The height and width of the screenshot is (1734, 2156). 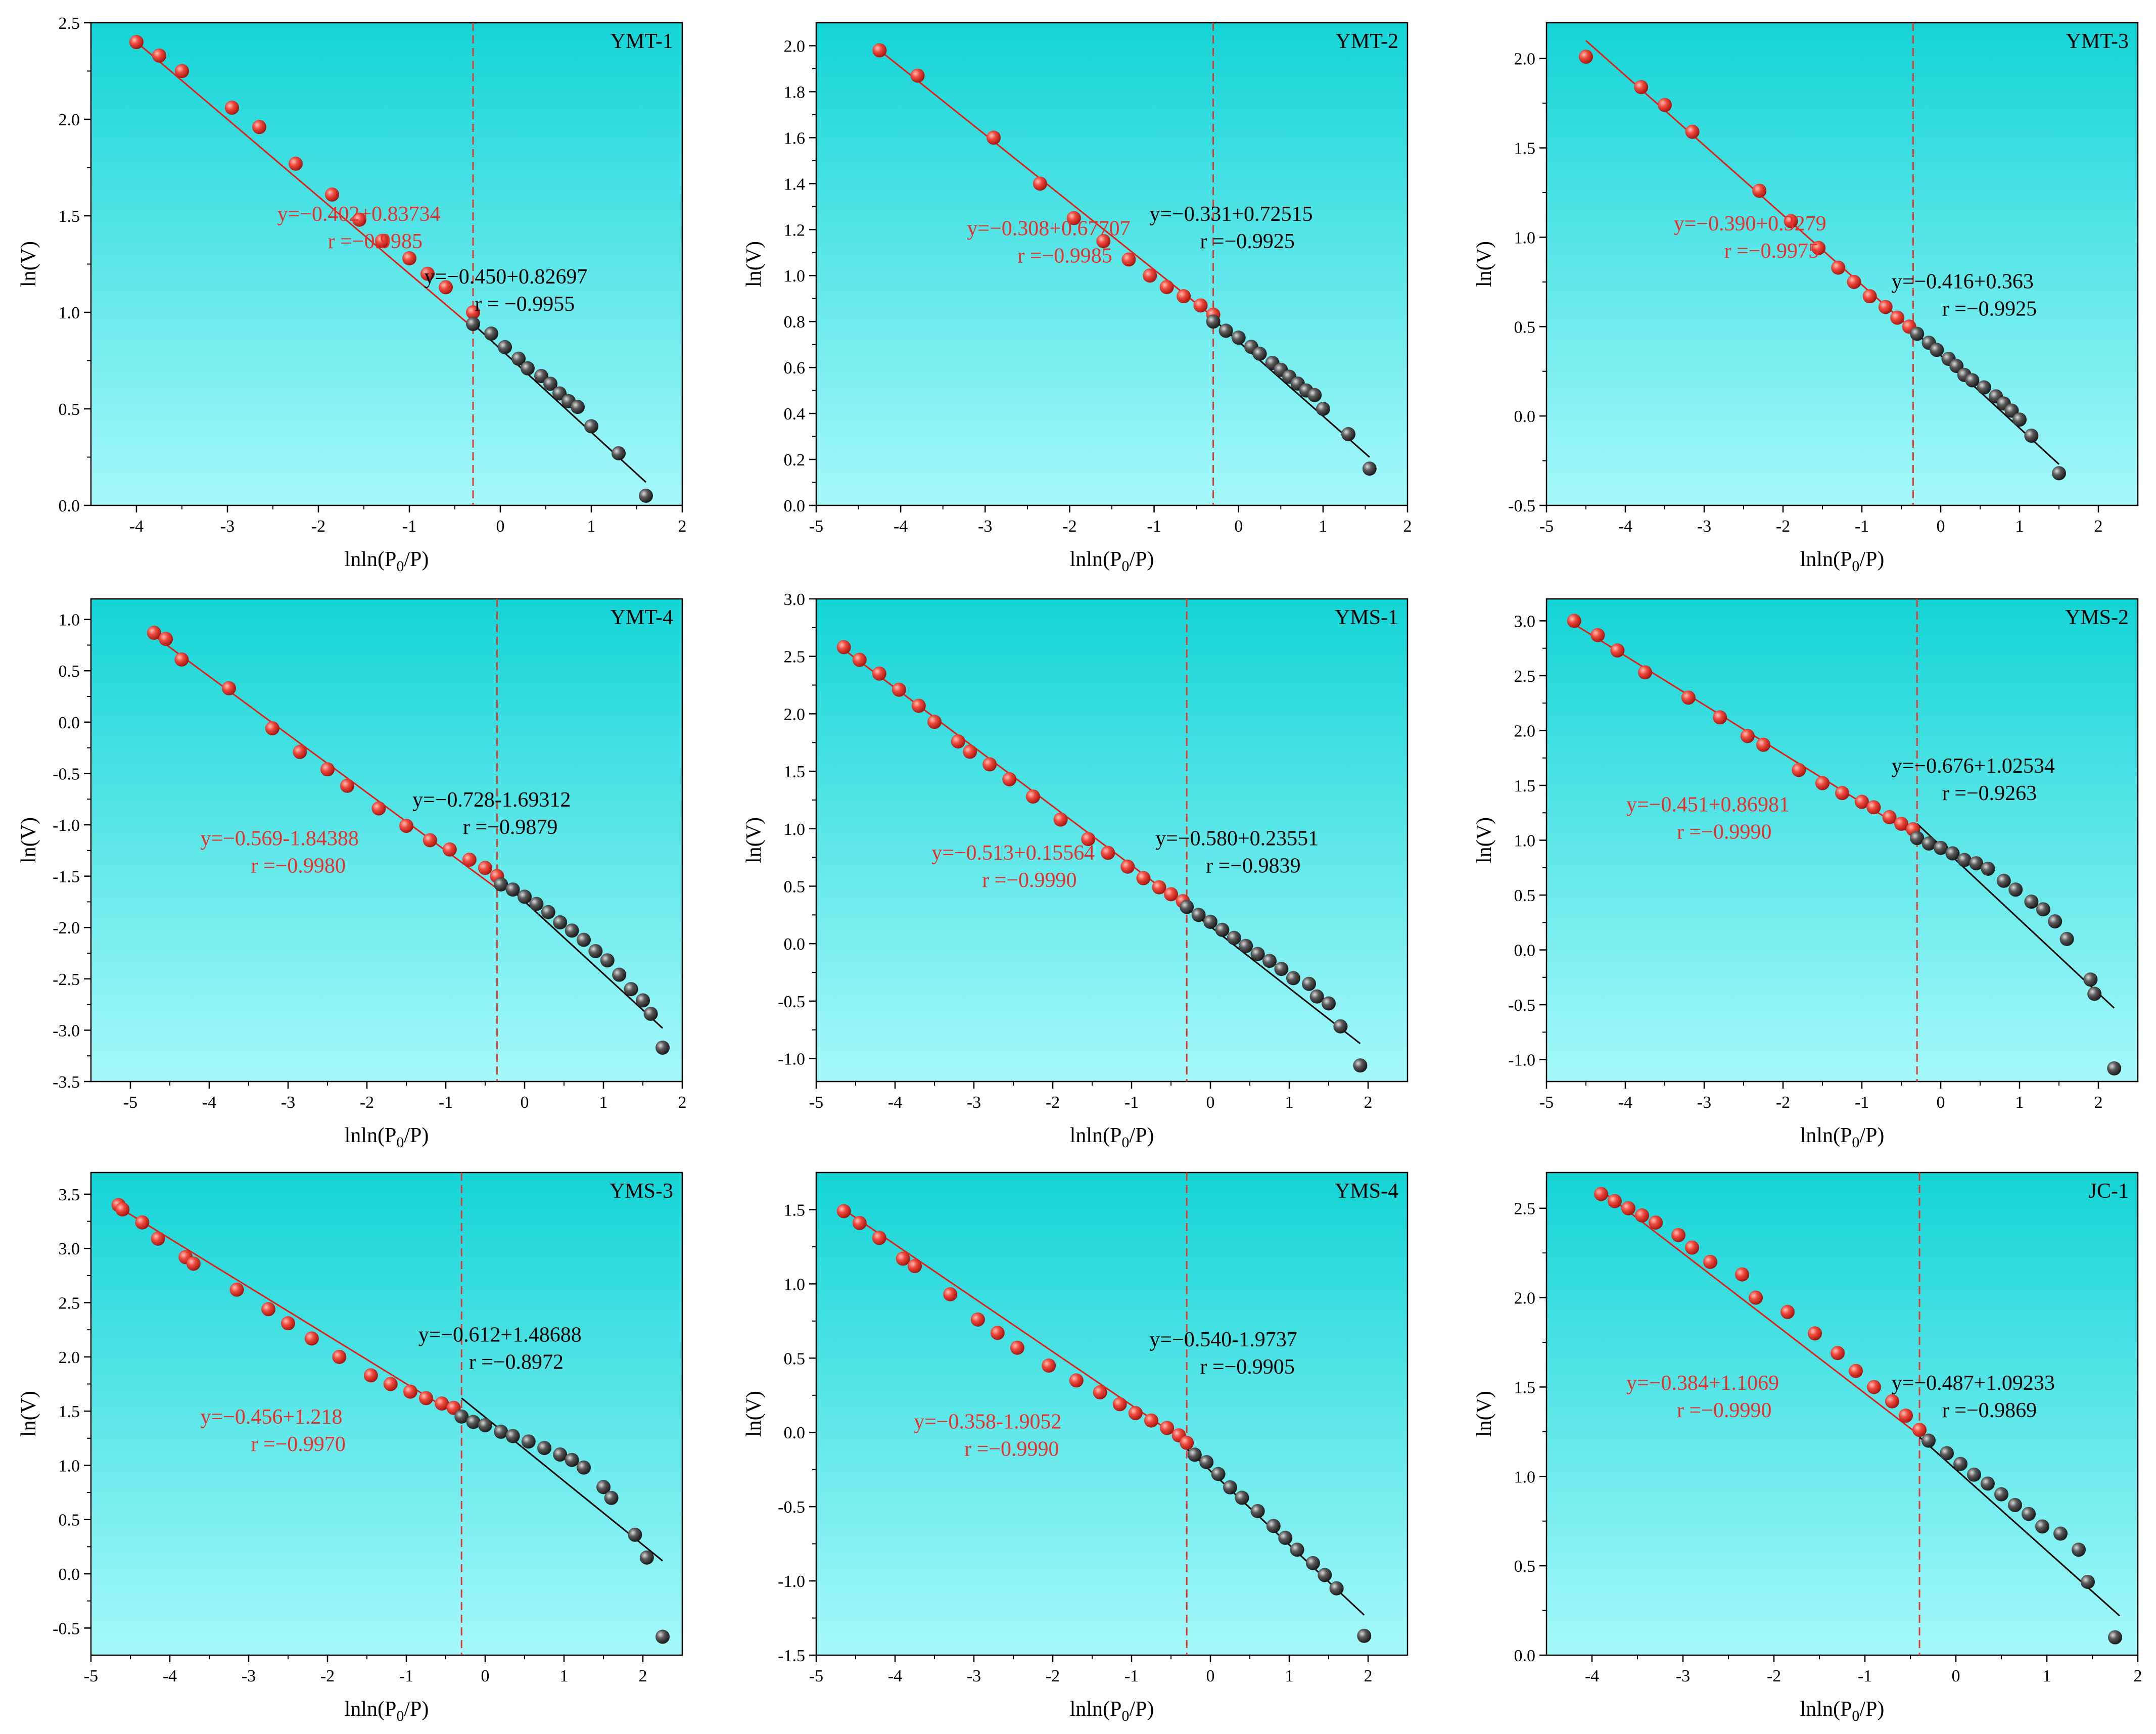 I want to click on fit-line-left, so click(x=324, y=760).